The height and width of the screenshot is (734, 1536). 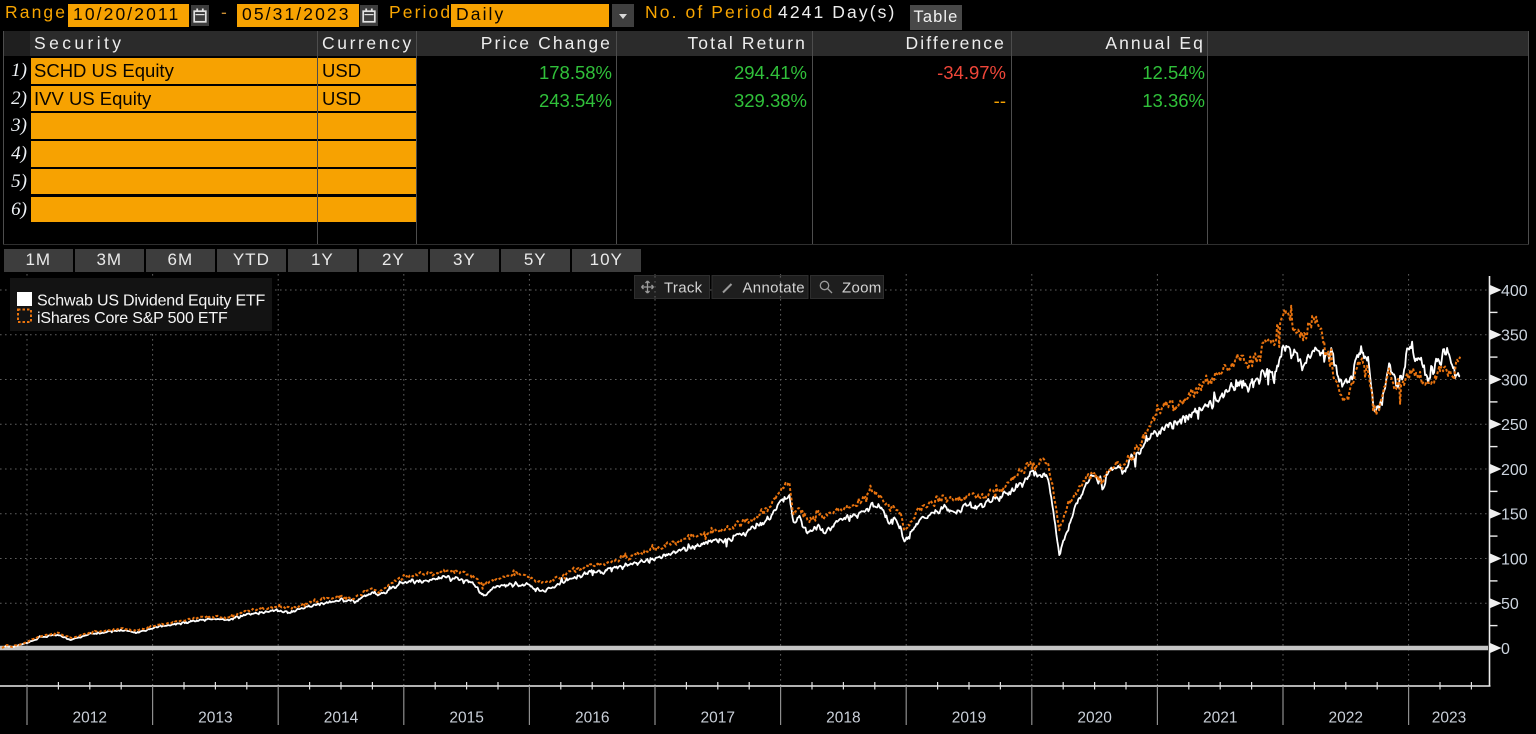 I want to click on svg-text: iShares Core S&P 500 ETF, so click(x=132, y=318).